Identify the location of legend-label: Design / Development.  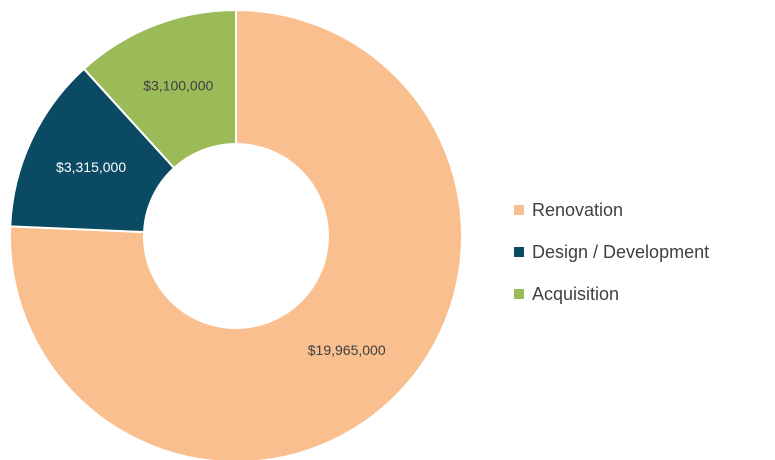
(620, 252).